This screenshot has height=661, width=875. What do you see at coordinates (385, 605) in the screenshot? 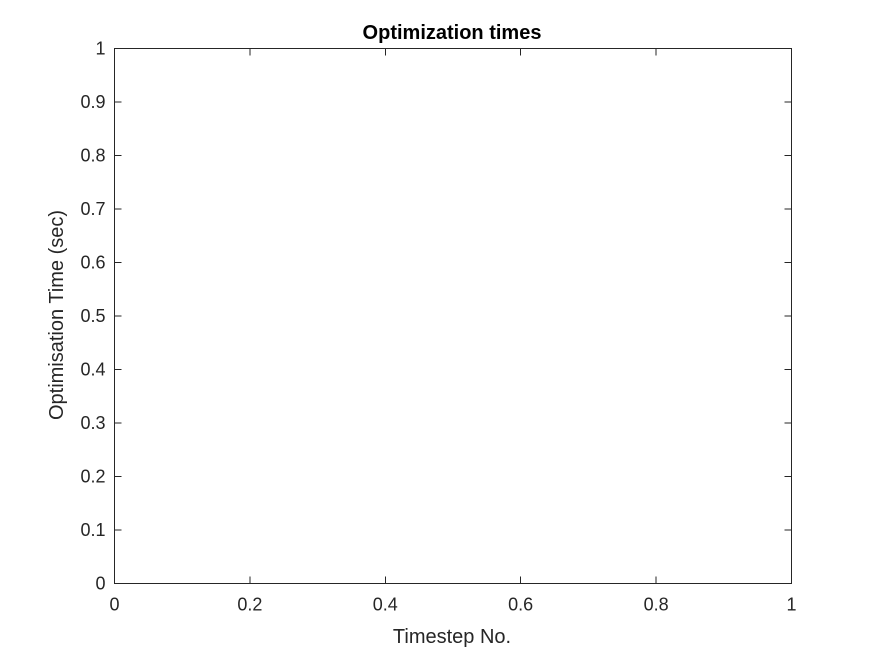
I see `x-tick-label: 0.4` at bounding box center [385, 605].